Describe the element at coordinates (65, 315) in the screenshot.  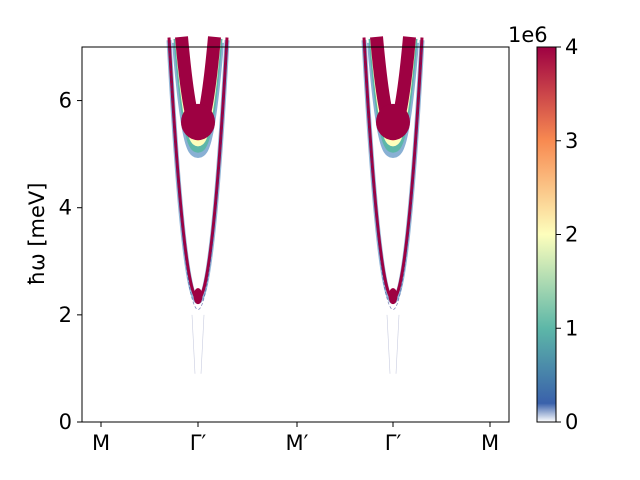
I see `y-tick-label: 2` at that location.